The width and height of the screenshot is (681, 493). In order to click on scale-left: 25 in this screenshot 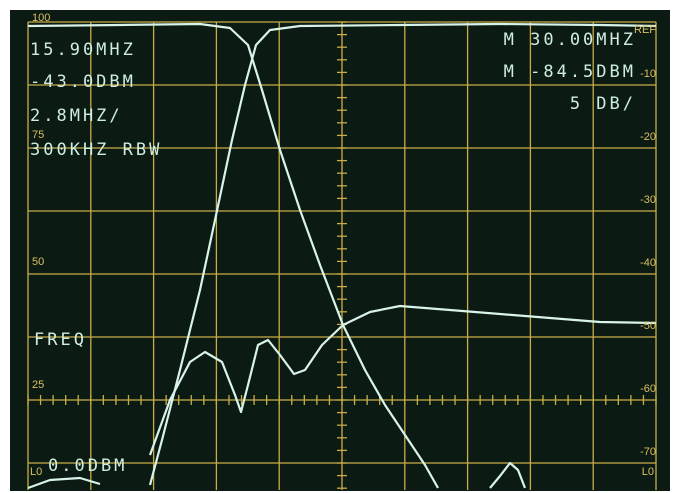, I will do `click(38, 385)`.